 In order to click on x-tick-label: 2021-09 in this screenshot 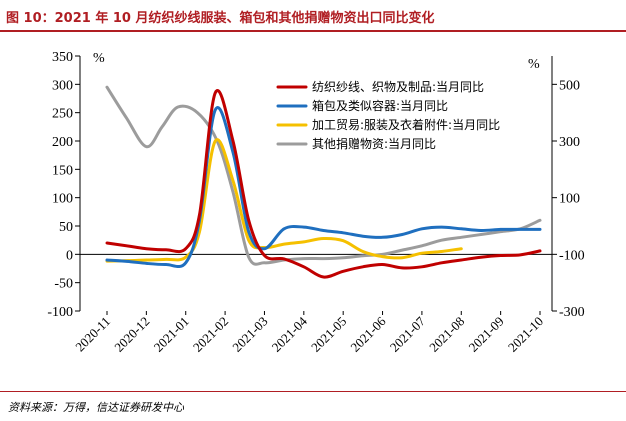, I will do `click(486, 334)`.